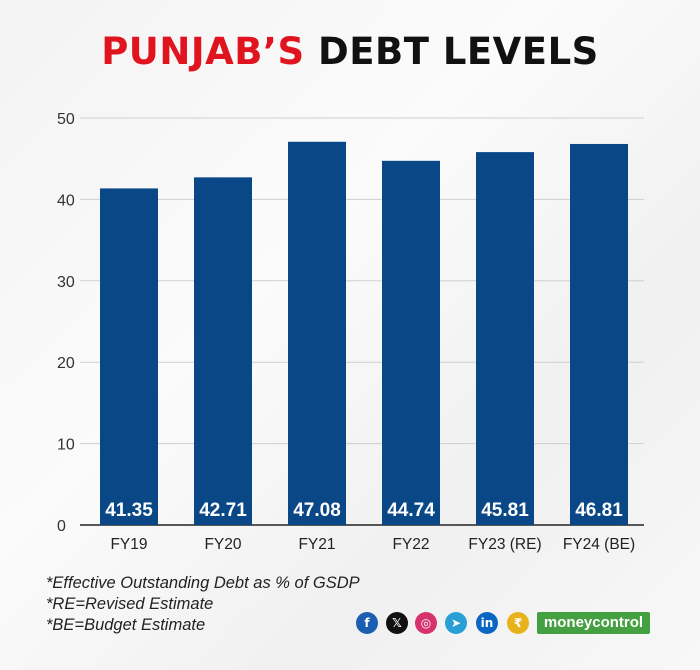 This screenshot has width=700, height=670. Describe the element at coordinates (129, 510) in the screenshot. I see `bar-value-label: 41.35` at that location.